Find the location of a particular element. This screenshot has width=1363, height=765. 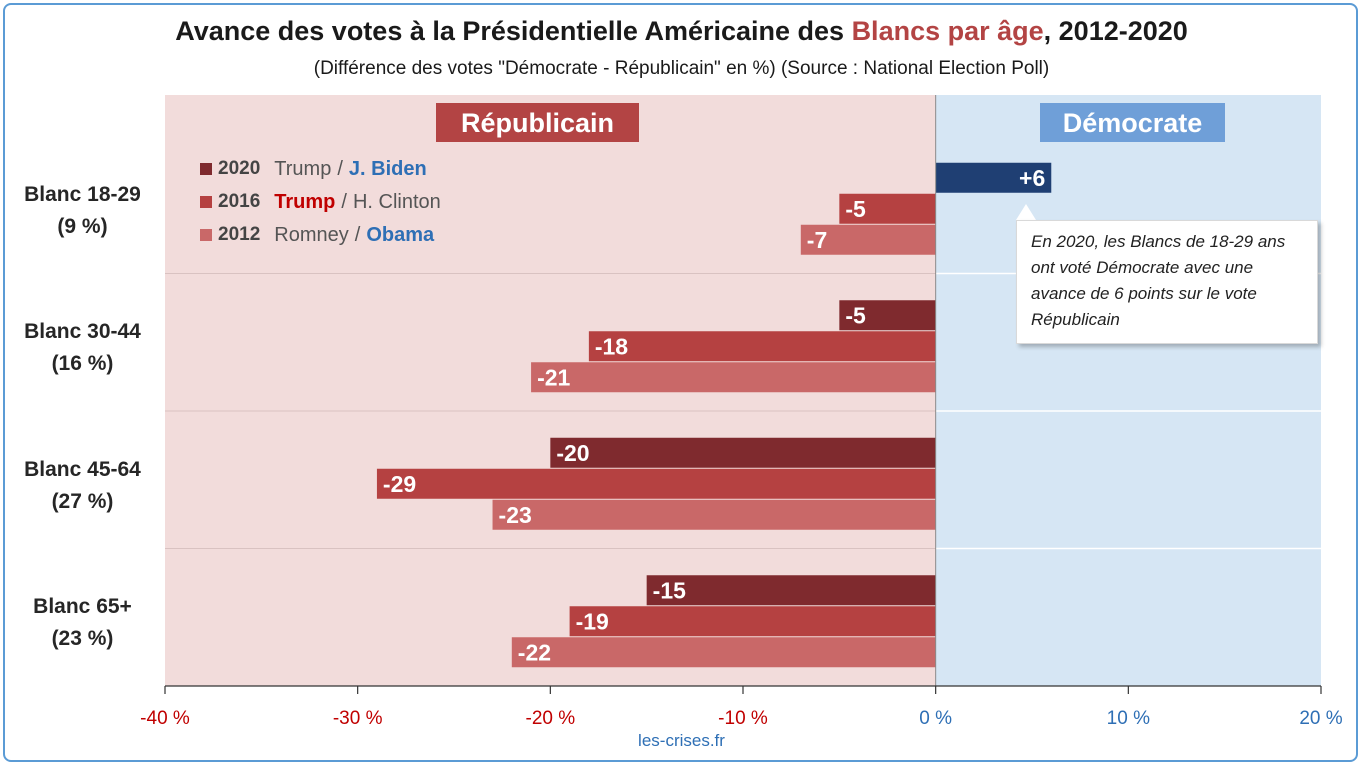

bar-label-2012-3: -23 is located at coordinates (515, 515).